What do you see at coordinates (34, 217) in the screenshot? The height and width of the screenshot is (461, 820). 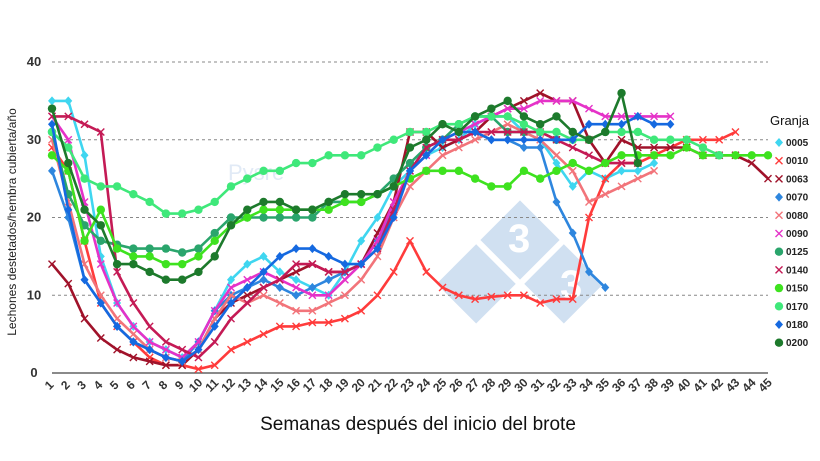 I see `y-axis-ticks: 0 10 20 30 40` at bounding box center [34, 217].